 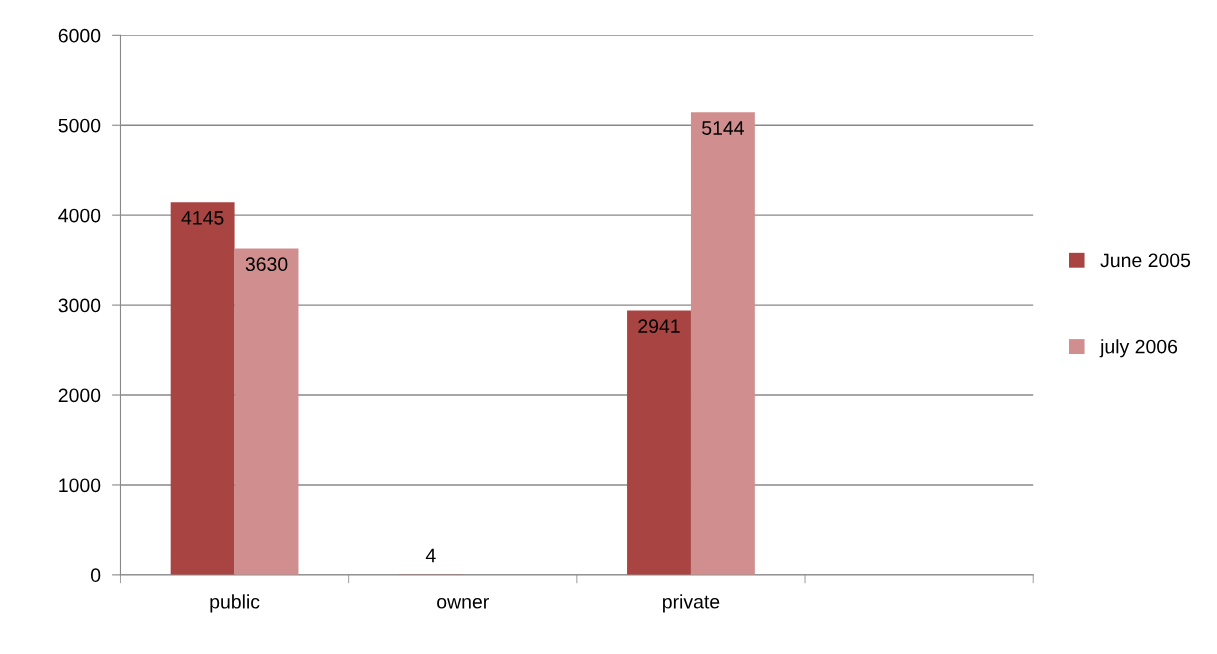 I want to click on x-tick-label: private, so click(x=691, y=603).